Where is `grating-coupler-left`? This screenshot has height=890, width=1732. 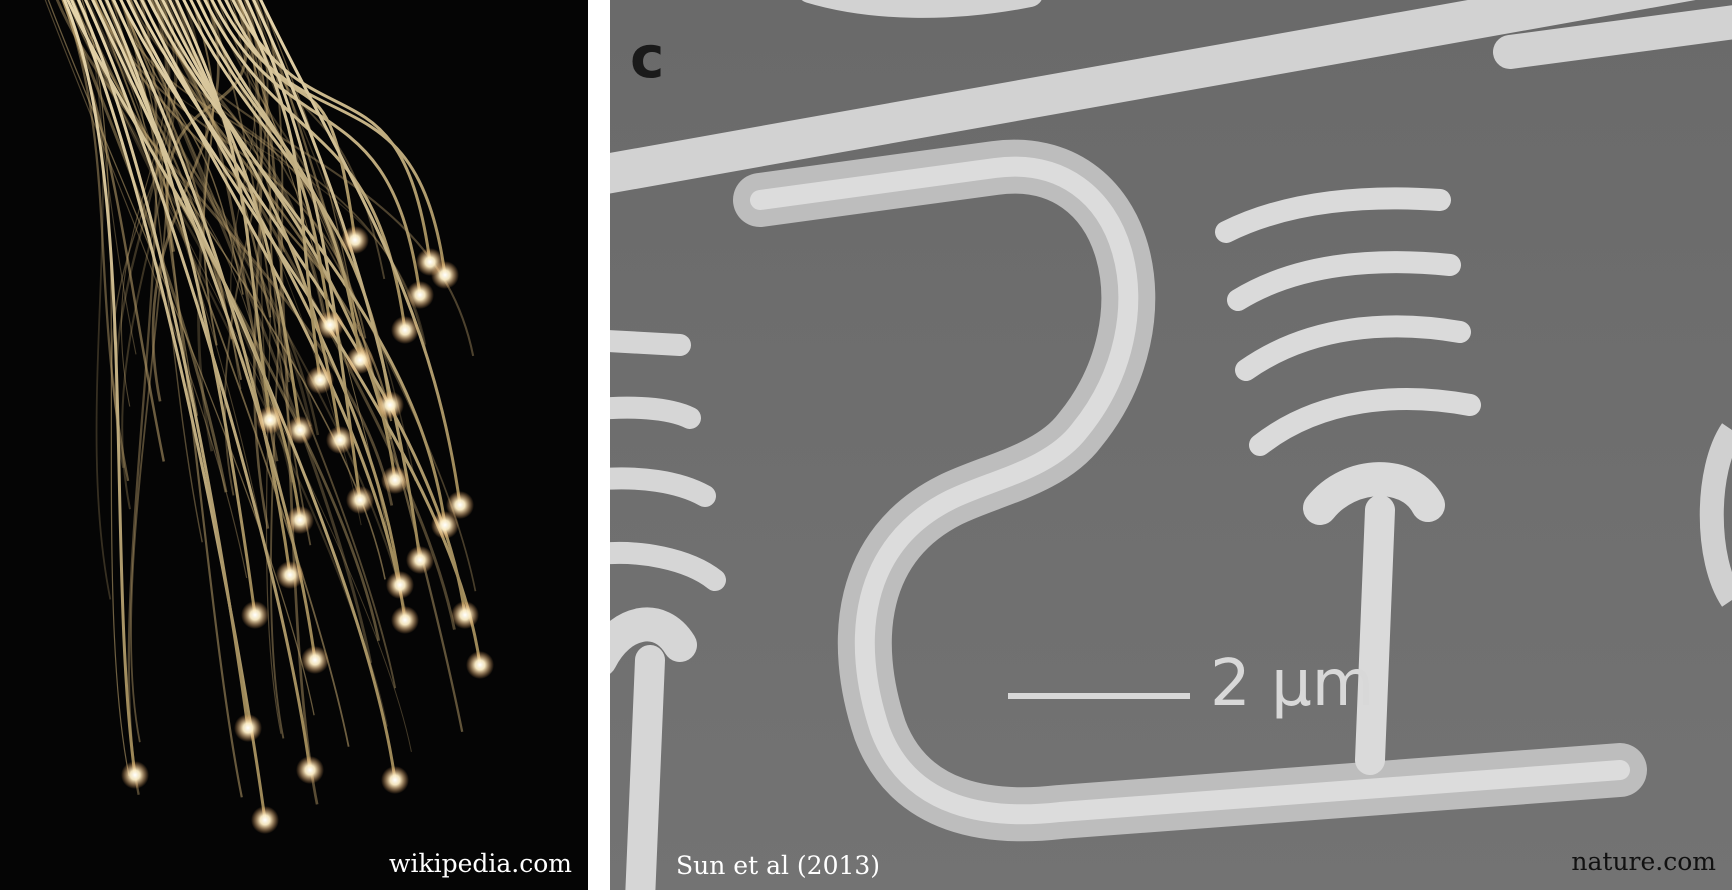
grating-coupler-left is located at coordinates (668, 610).